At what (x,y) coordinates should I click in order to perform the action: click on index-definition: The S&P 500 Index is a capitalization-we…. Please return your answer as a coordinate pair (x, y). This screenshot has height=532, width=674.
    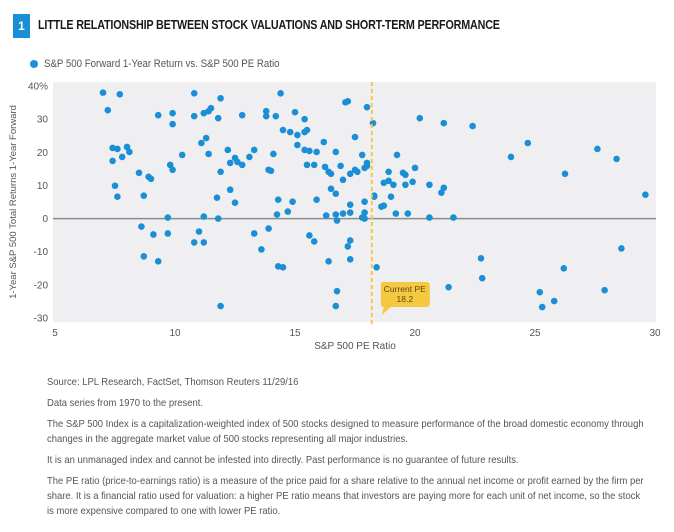
    Looking at the image, I should click on (345, 431).